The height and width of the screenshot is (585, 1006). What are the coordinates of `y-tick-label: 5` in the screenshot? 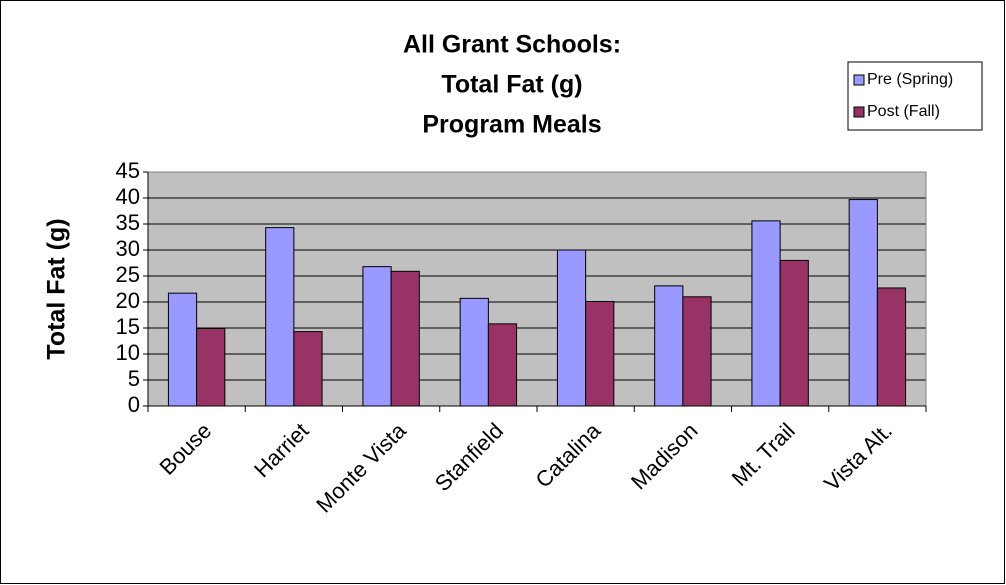 It's located at (134, 378).